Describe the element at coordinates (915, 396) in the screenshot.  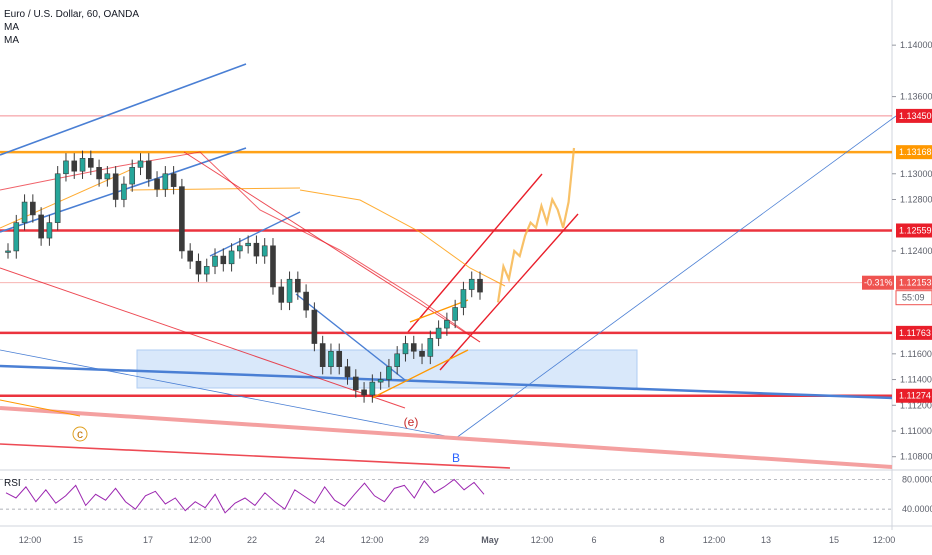
I see `price-tag-label: 1.11274` at that location.